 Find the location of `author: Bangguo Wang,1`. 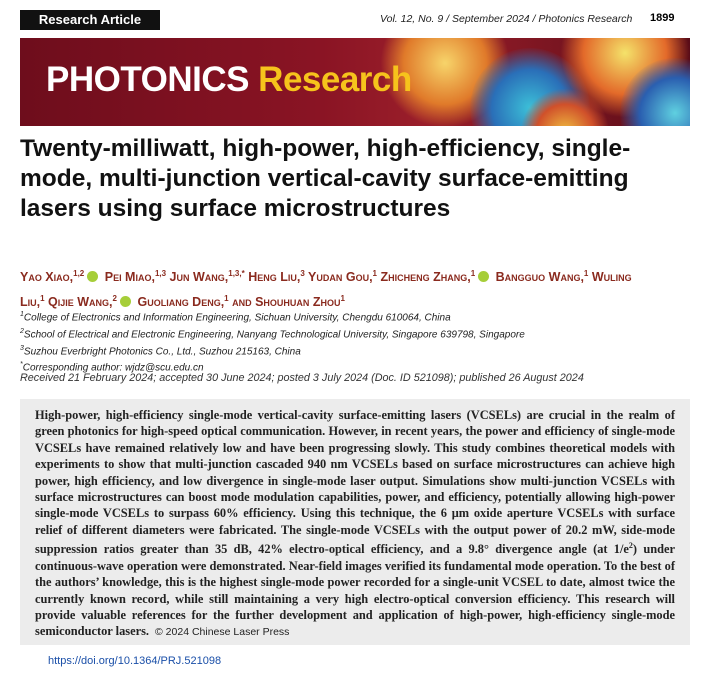

author: Bangguo Wang,1 is located at coordinates (542, 277).